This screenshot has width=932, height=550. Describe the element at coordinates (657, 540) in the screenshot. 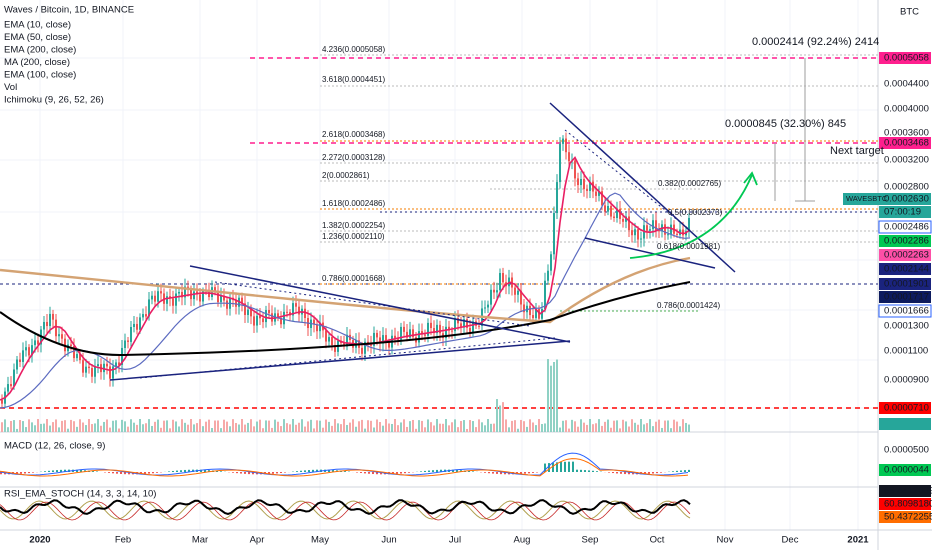

I see `time-label: Oct` at that location.